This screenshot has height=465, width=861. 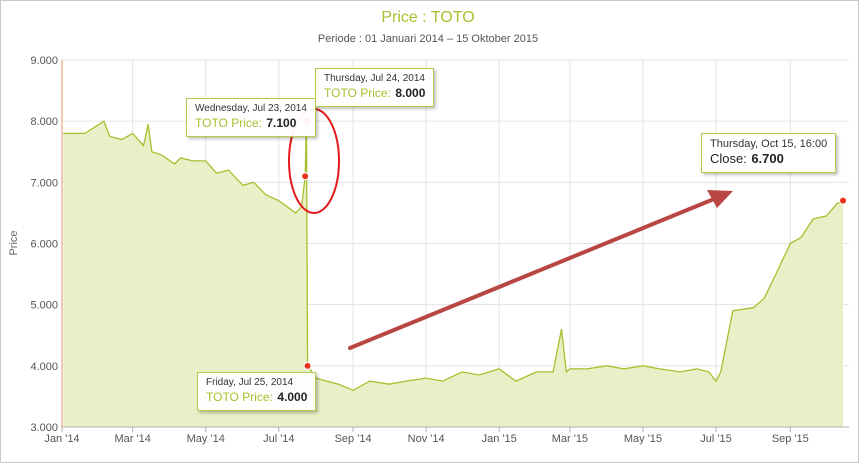 What do you see at coordinates (643, 439) in the screenshot?
I see `x-tick-label: May '15` at bounding box center [643, 439].